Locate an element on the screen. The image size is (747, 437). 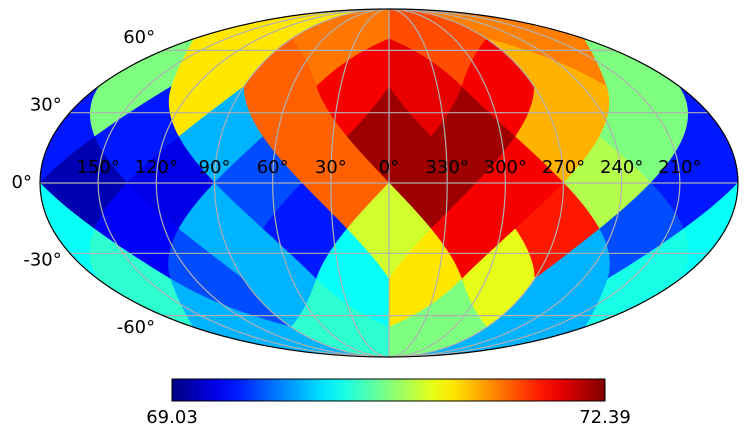
lon-tick-label: 270° is located at coordinates (563, 167).